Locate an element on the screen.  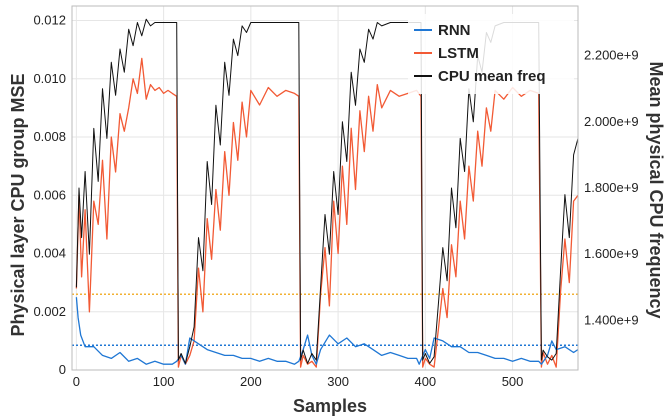
reference-lines is located at coordinates (325, 319).